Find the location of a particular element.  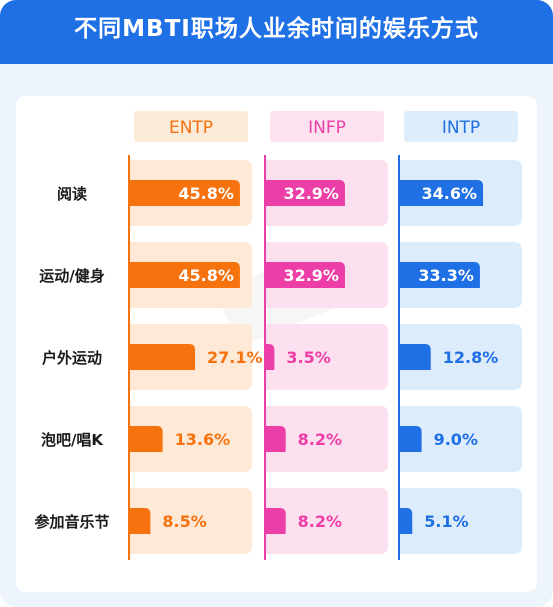

data-label-entp: 27.1% is located at coordinates (235, 357).